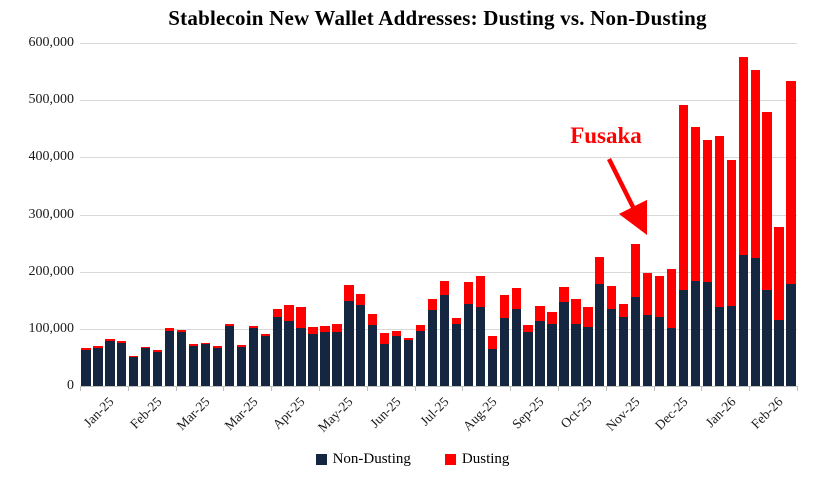 The width and height of the screenshot is (825, 485). I want to click on y-tick-label-400000: 400,000, so click(51, 157).